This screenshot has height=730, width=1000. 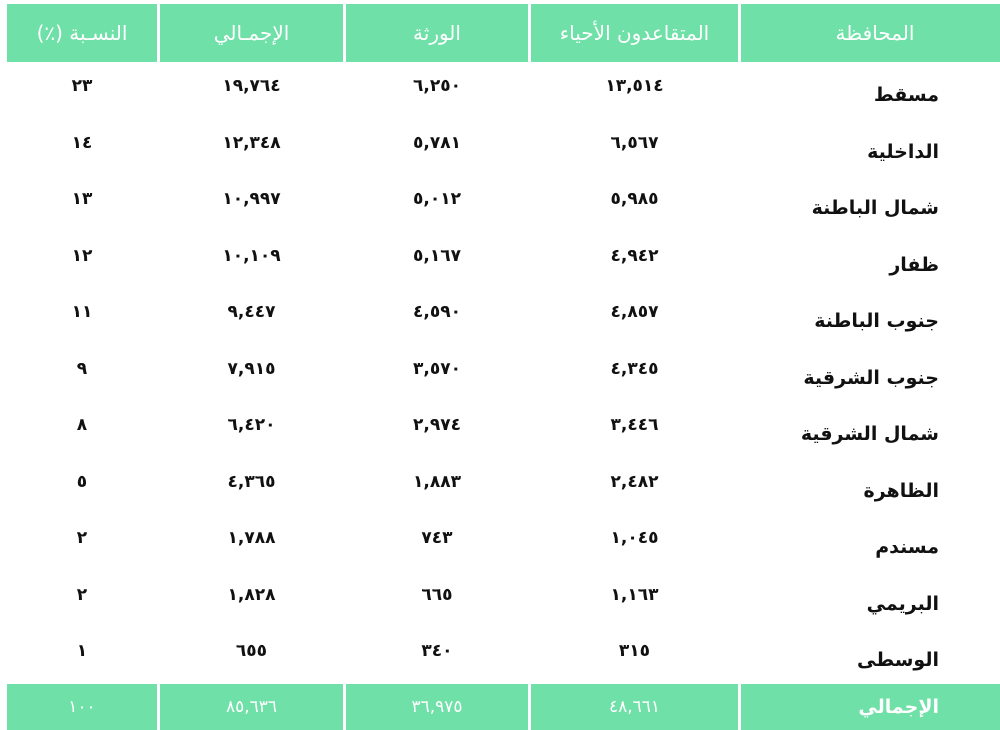 What do you see at coordinates (82, 651) in the screenshot?
I see `value-cell: ١` at bounding box center [82, 651].